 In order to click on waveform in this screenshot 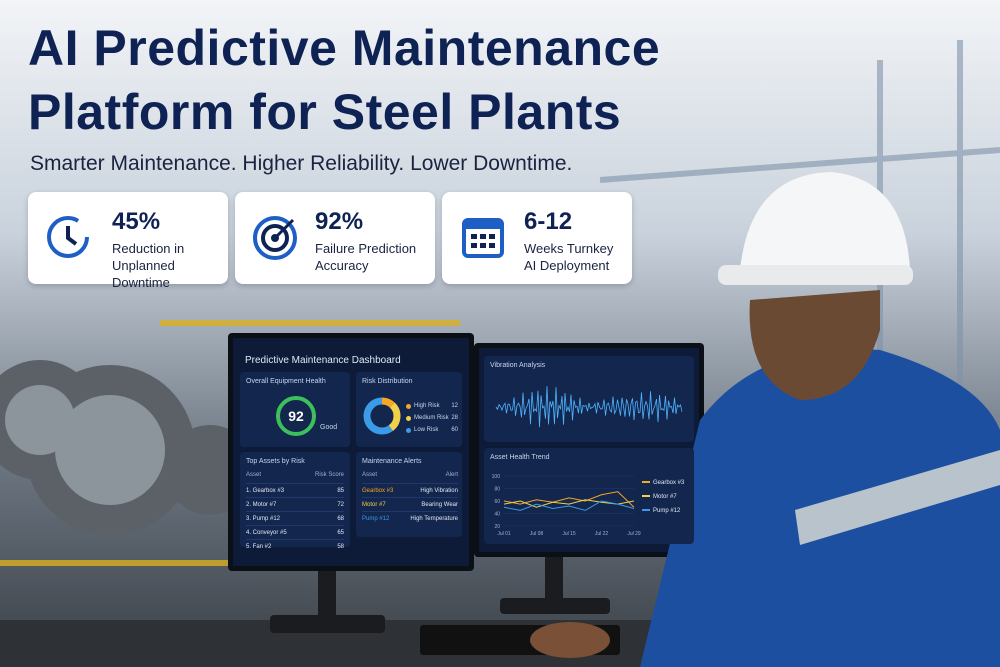, I will do `click(589, 407)`.